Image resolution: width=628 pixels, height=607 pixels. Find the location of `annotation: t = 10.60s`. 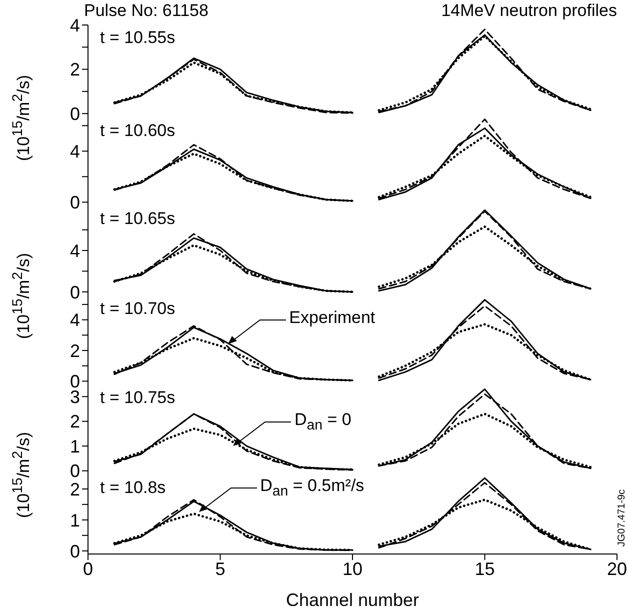

annotation: t = 10.60s is located at coordinates (138, 131).